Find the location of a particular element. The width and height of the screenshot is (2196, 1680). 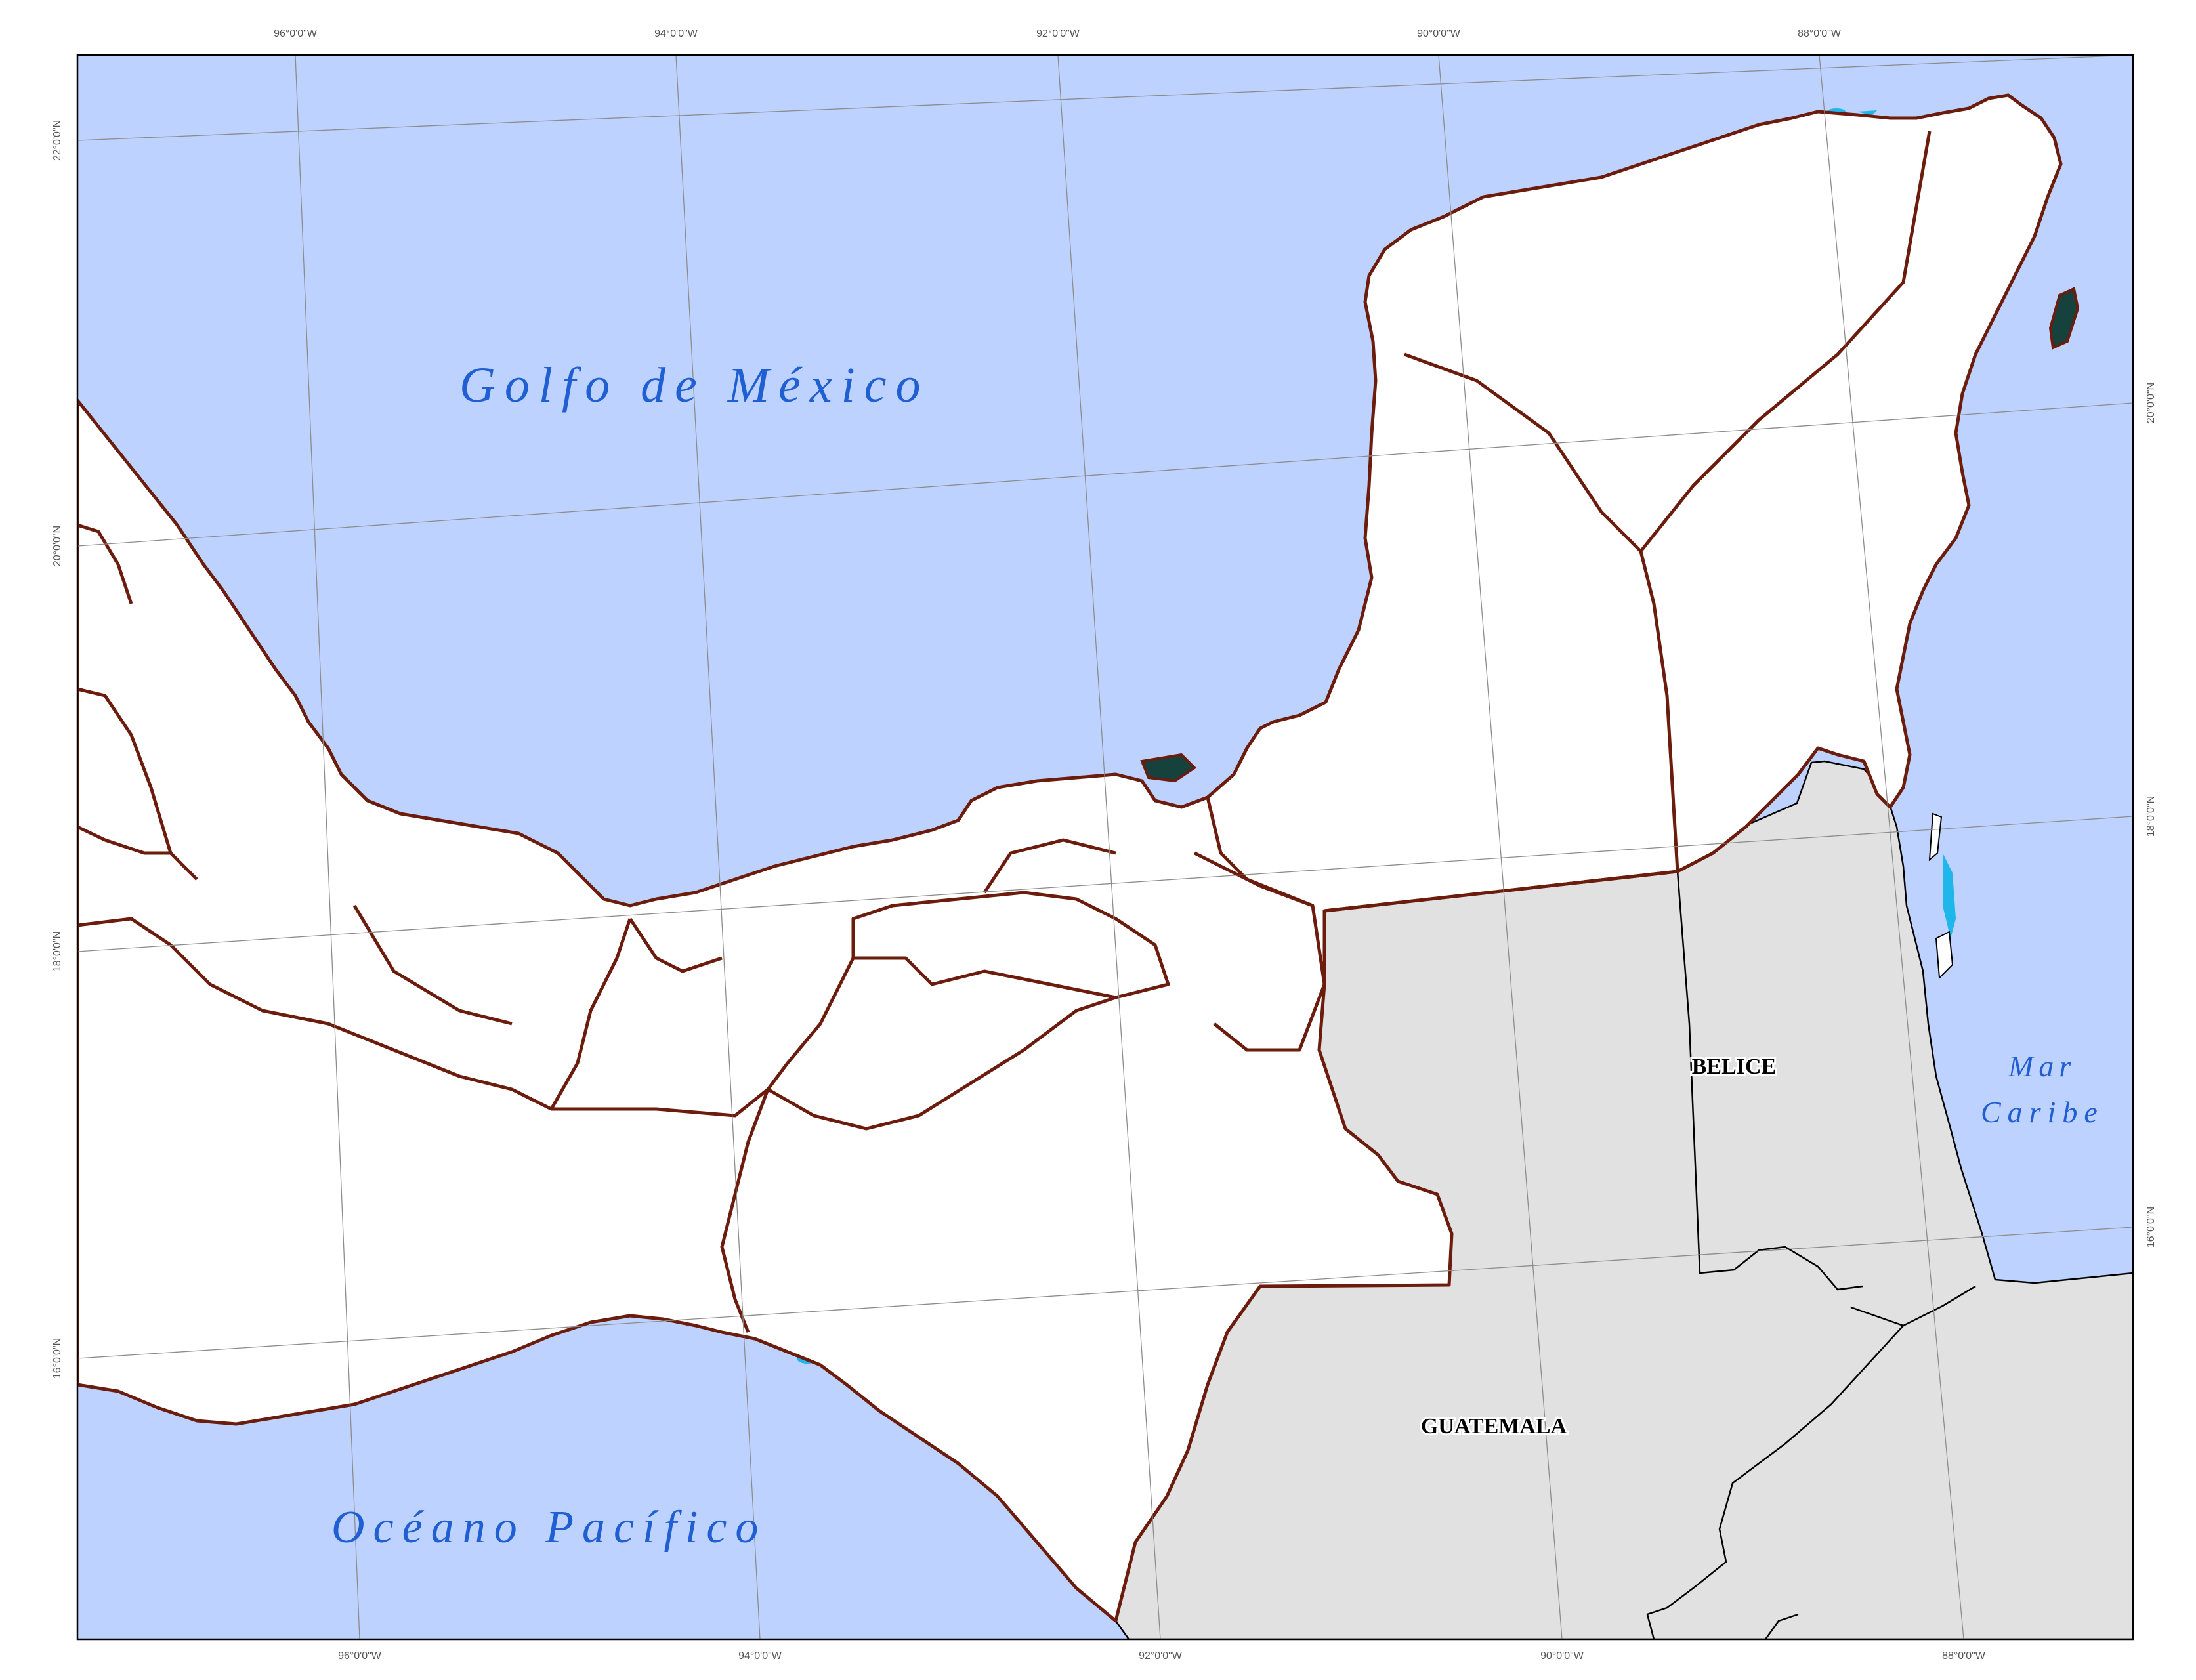

tick-right-0: 20°0'0"N is located at coordinates (2151, 403).